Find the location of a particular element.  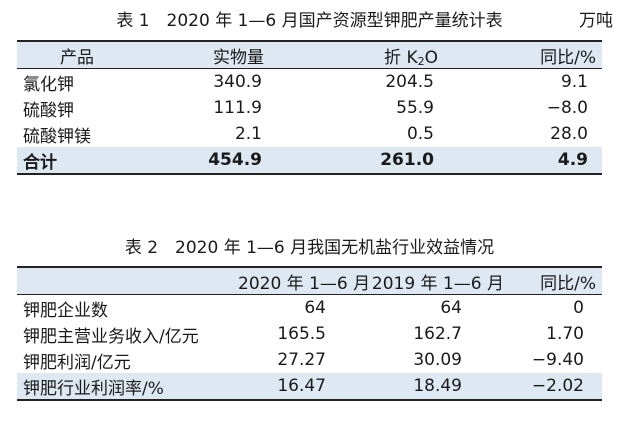

physical-cell: 2.1 is located at coordinates (248, 134).